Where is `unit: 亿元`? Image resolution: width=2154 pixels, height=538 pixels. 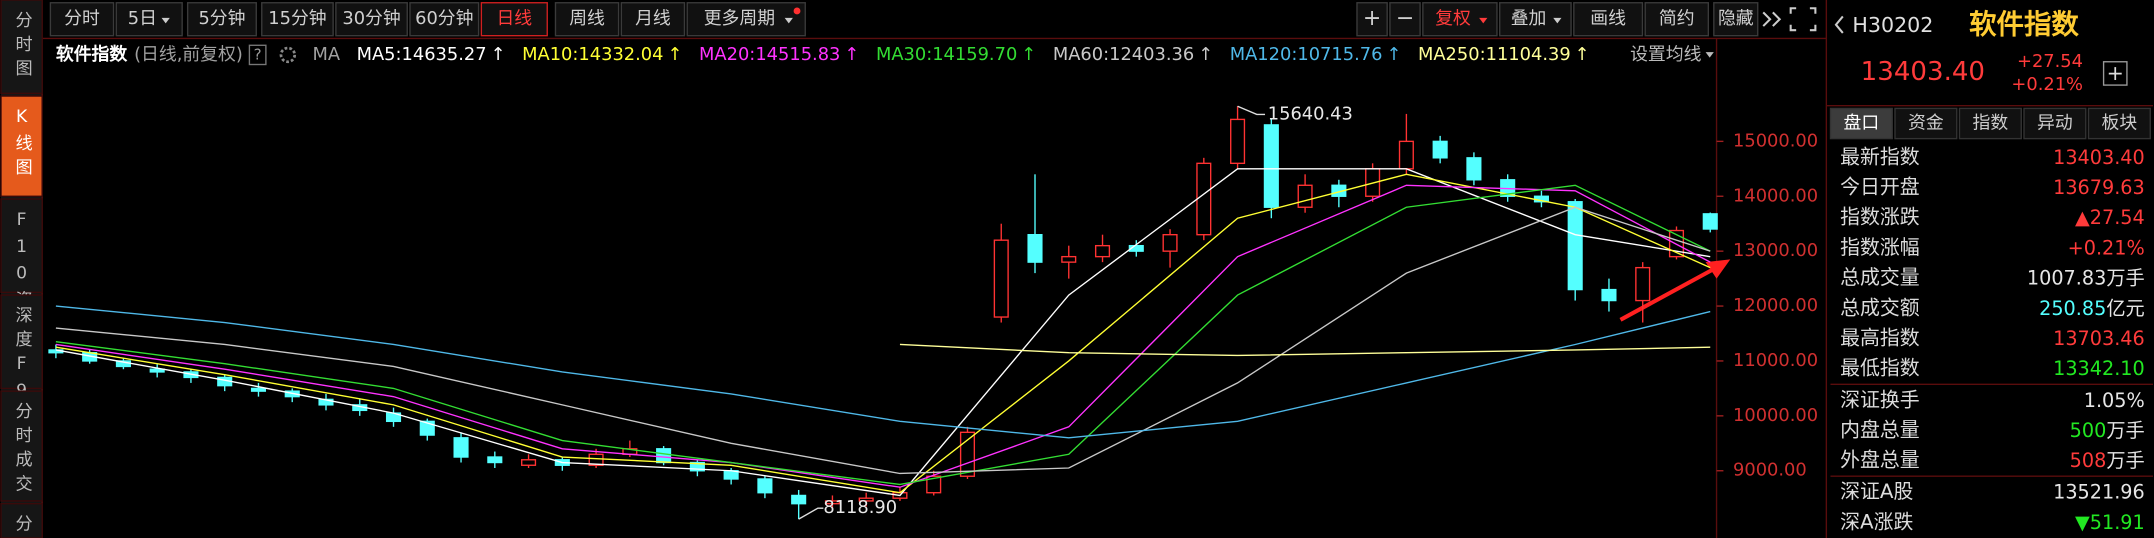
unit: 亿元 is located at coordinates (2125, 307).